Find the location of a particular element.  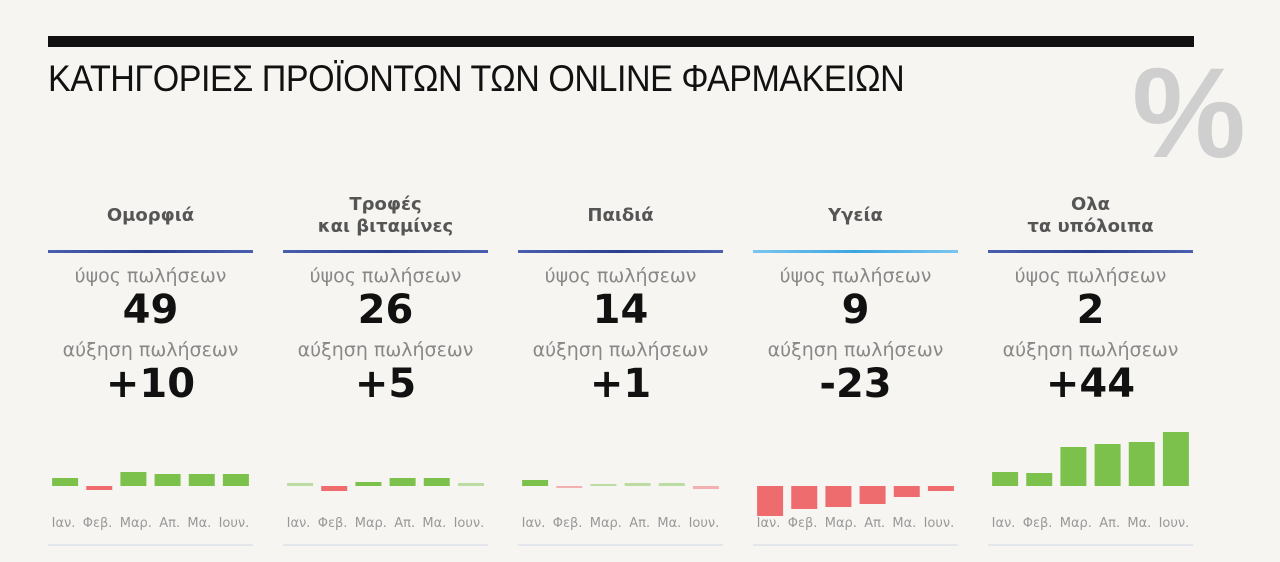

growth-value: -23 is located at coordinates (855, 384).